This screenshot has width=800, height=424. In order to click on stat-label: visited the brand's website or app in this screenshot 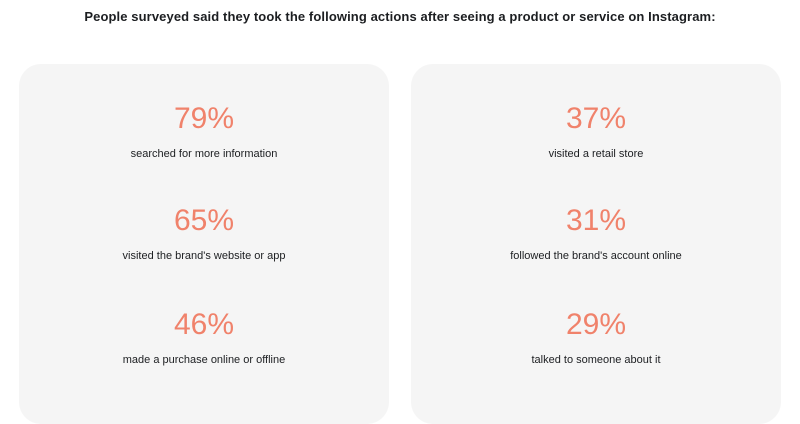, I will do `click(204, 256)`.